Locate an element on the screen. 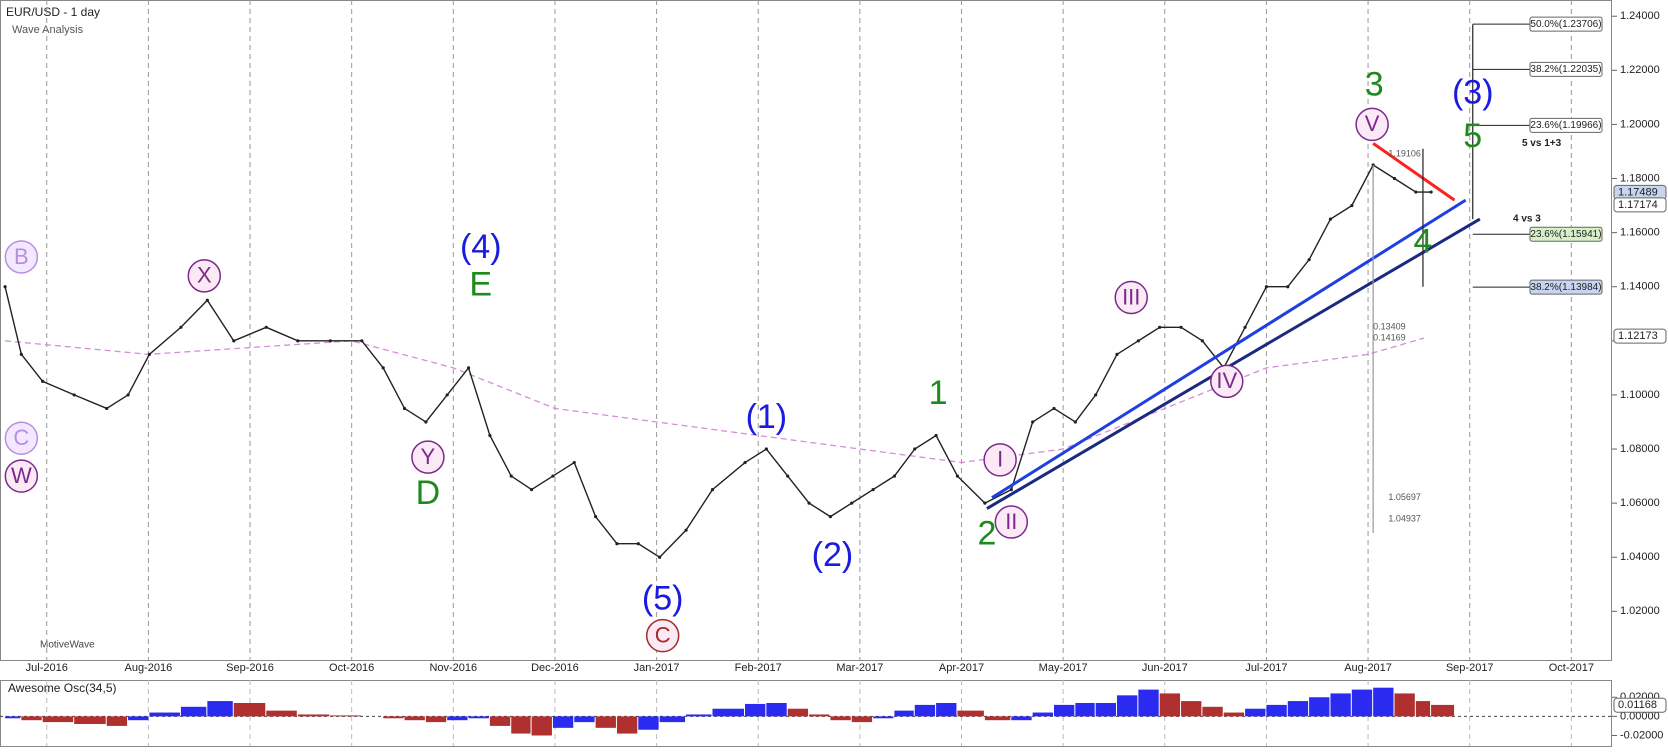 Image resolution: width=1668 pixels, height=754 pixels. wave-label: (1) is located at coordinates (767, 417).